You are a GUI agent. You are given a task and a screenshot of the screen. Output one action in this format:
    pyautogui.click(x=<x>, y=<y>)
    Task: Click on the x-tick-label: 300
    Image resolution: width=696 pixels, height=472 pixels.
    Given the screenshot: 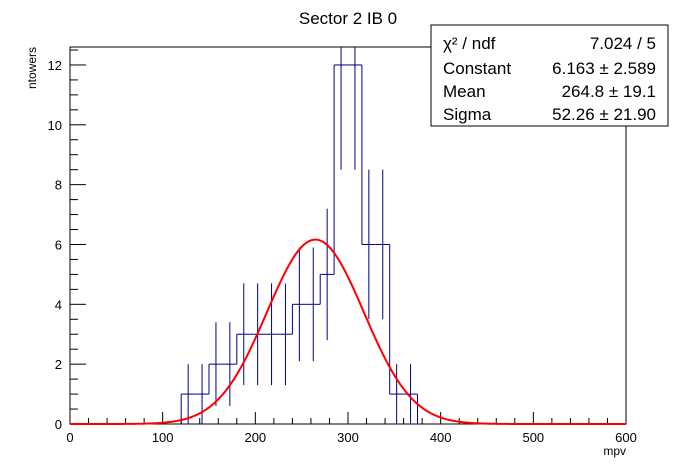 What is the action you would take?
    pyautogui.click(x=348, y=437)
    